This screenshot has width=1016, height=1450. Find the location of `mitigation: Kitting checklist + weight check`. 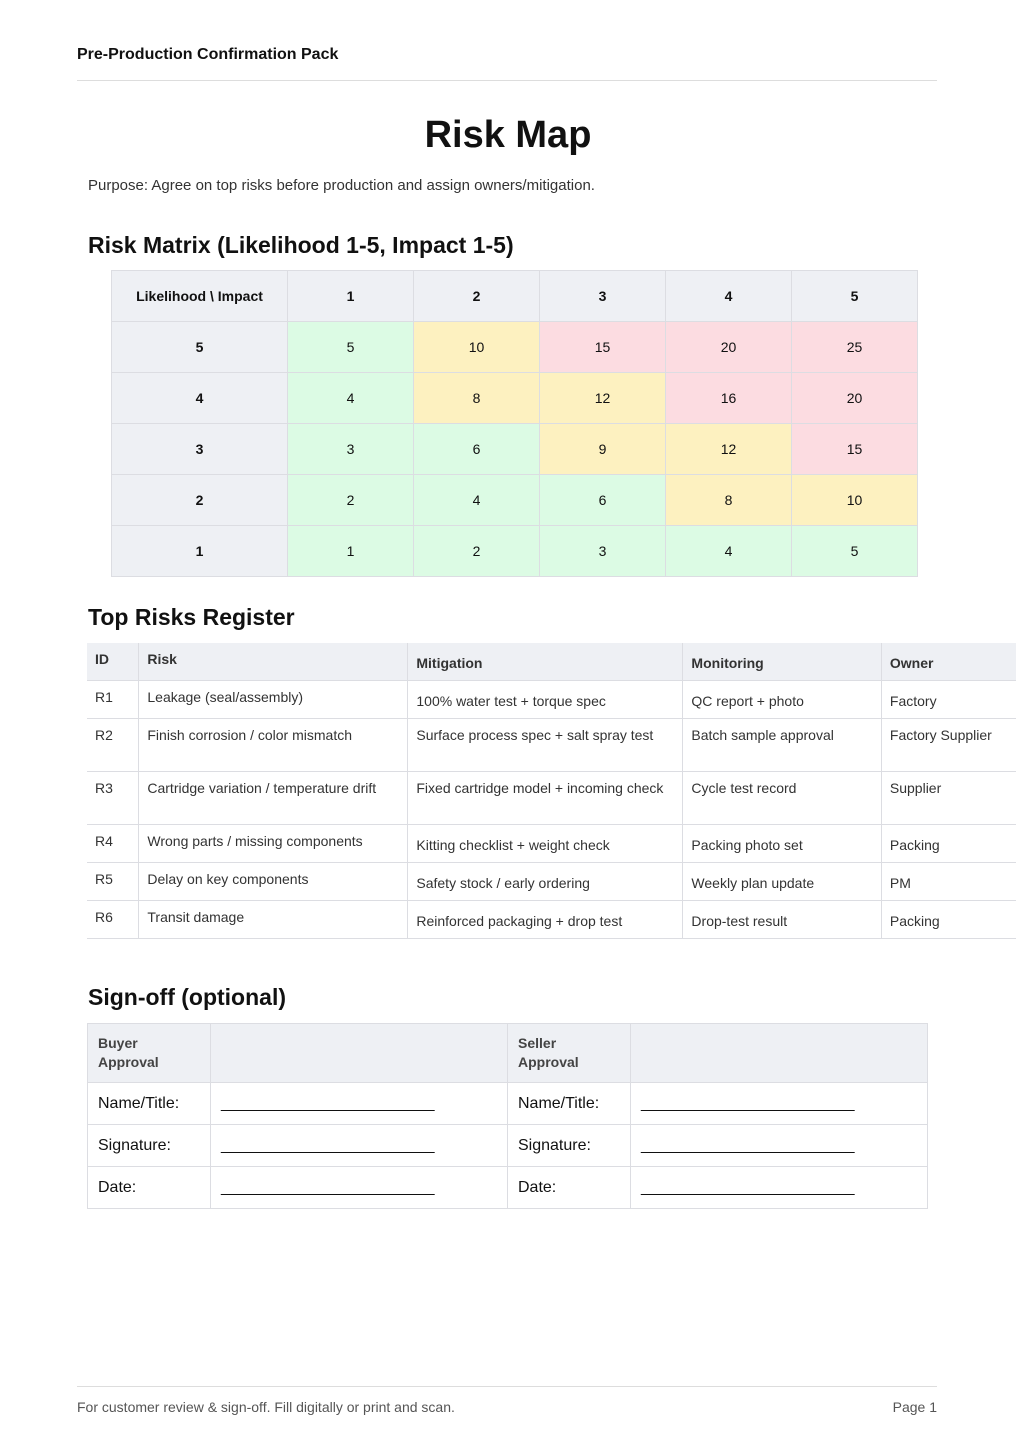

mitigation: Kitting checklist + weight check is located at coordinates (545, 843).